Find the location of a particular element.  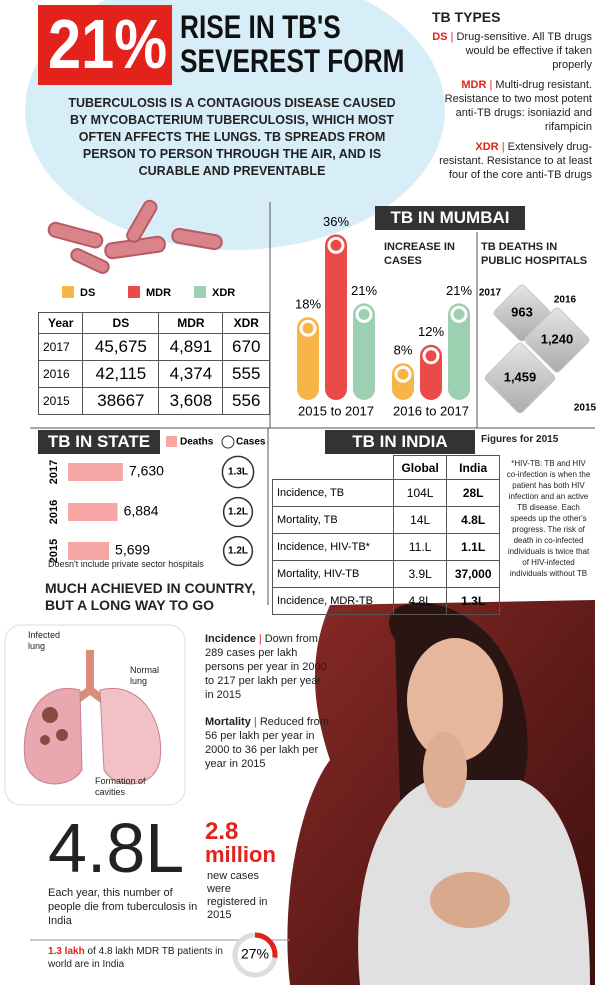

table-cell: 3,608 is located at coordinates (191, 401).